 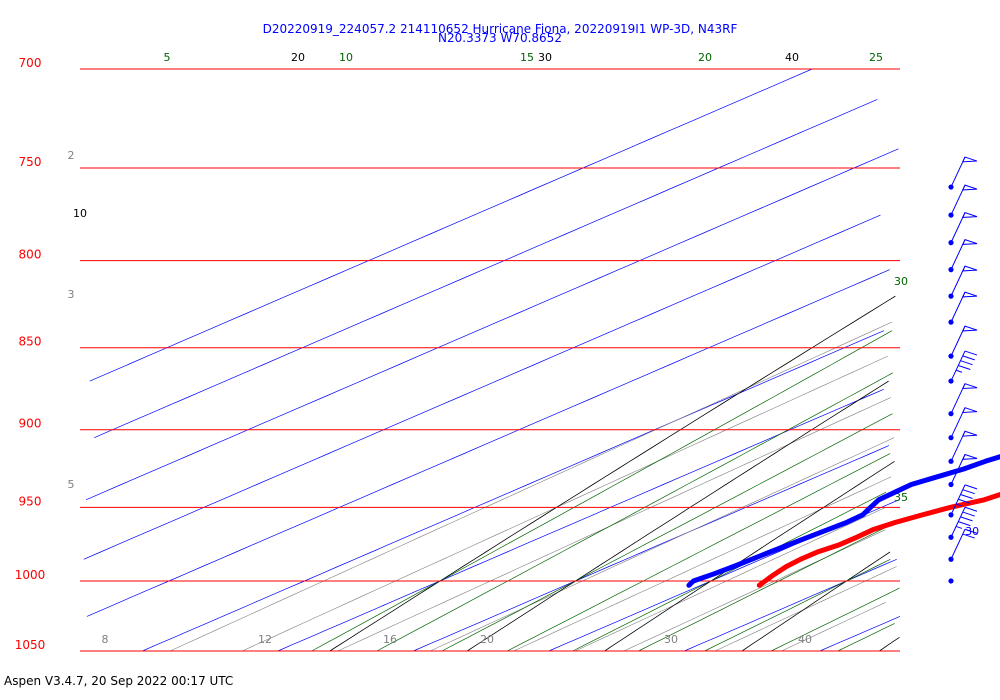 What do you see at coordinates (390, 639) in the screenshot?
I see `mixing-ratio-label: 16` at bounding box center [390, 639].